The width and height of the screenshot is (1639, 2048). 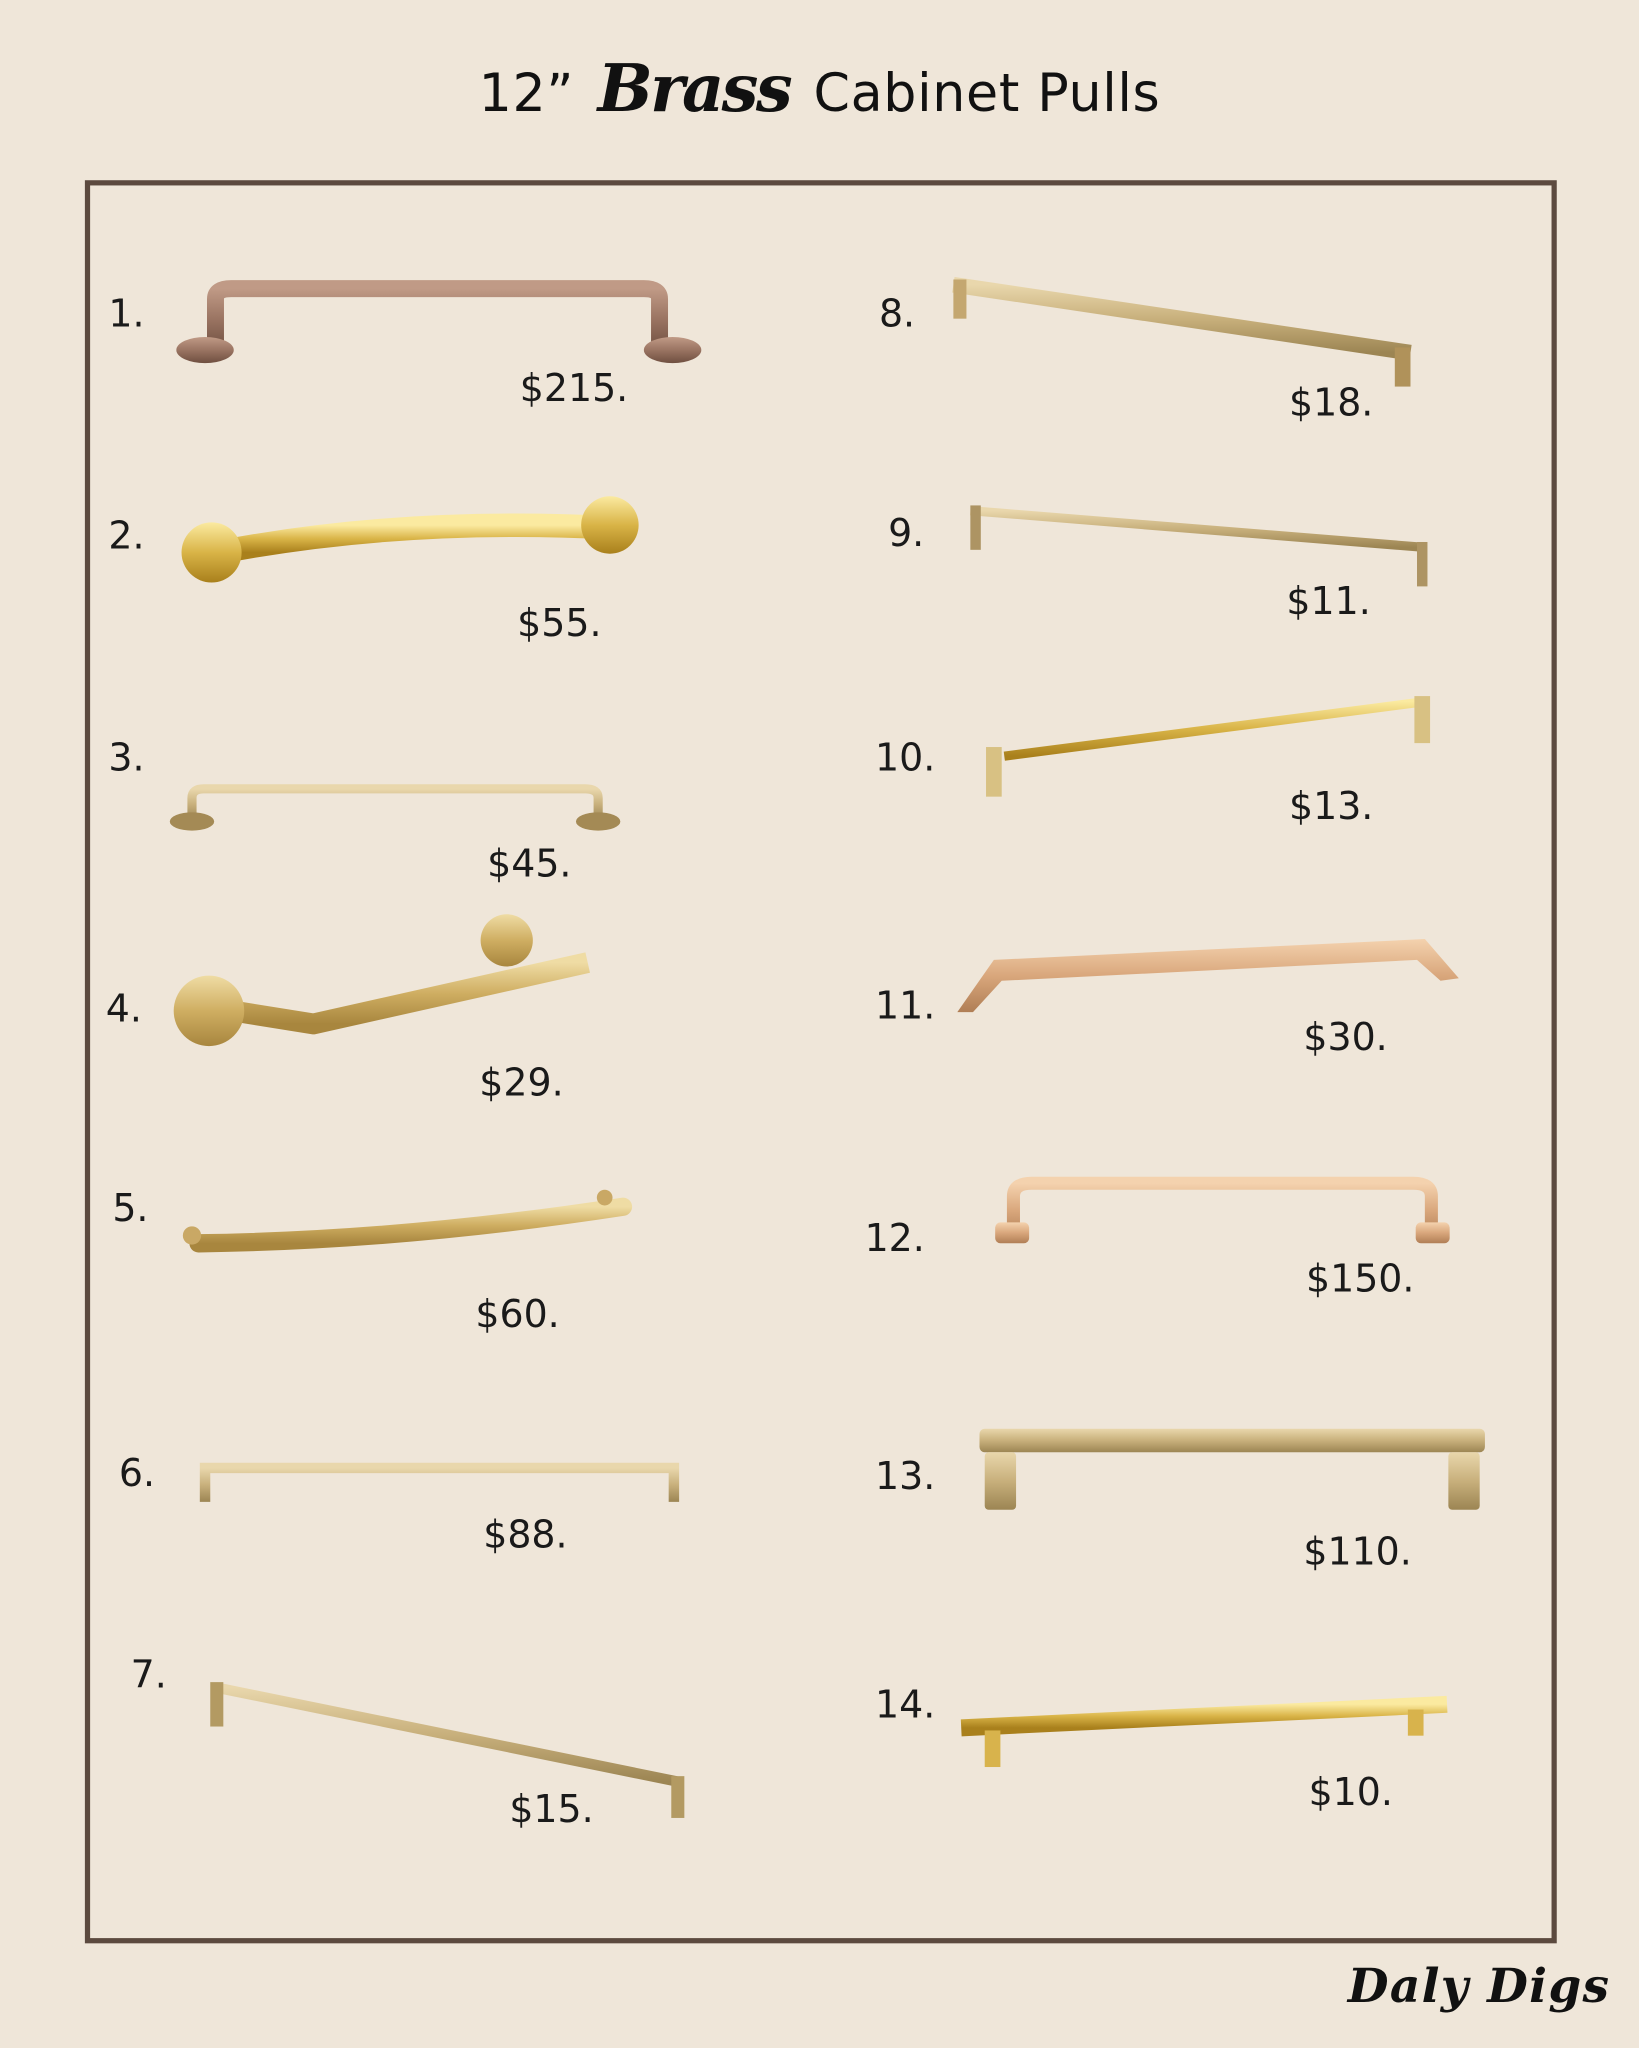 What do you see at coordinates (559, 623) in the screenshot?
I see `item-price: $55.` at bounding box center [559, 623].